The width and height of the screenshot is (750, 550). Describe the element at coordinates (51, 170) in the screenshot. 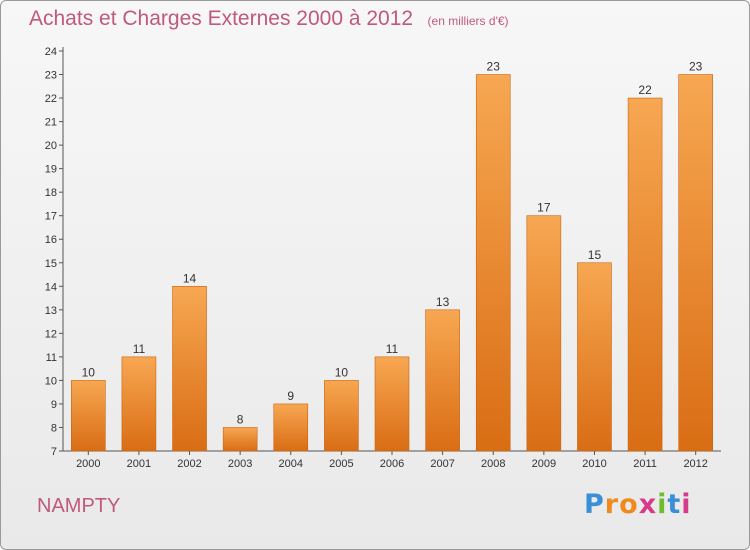

I see `y-tick-label: 19` at that location.